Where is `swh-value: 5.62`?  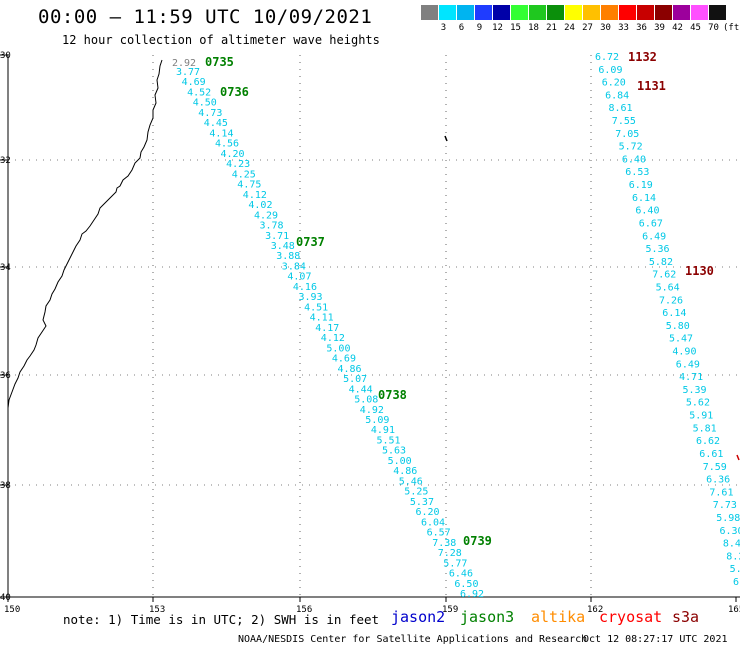
swh-value: 5.62 is located at coordinates (698, 403).